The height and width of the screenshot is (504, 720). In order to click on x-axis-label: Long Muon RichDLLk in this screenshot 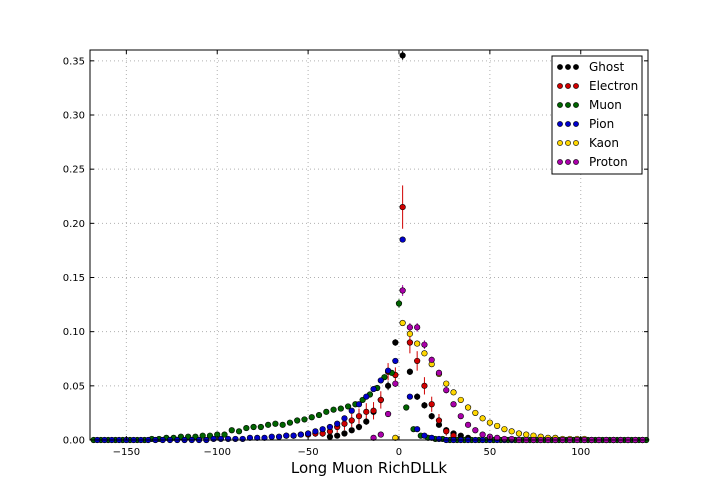, I will do `click(369, 468)`.